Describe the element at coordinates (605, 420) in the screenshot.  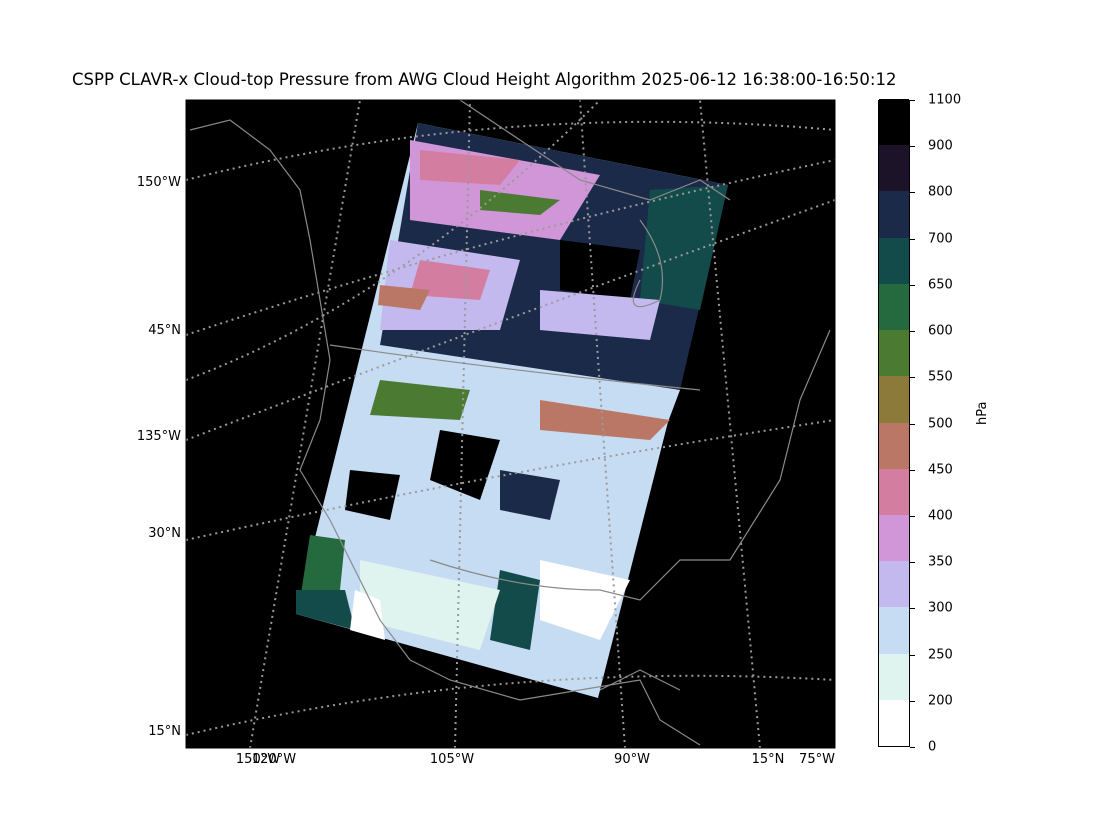
I see `cloud-region-rose3` at that location.